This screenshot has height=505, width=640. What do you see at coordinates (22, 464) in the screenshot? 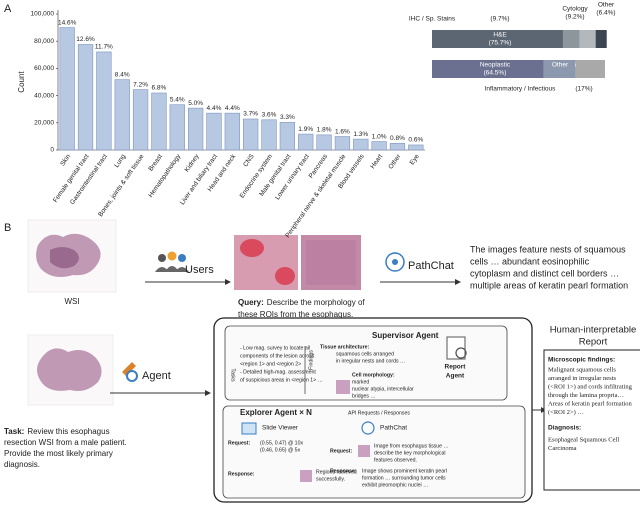
I see `text: diagnosis.` at bounding box center [22, 464].